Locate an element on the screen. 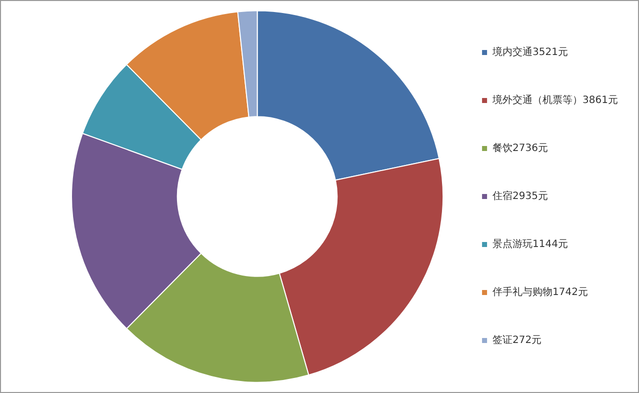 The height and width of the screenshot is (393, 639). legend-label: 境外交通（机票等）3861元 is located at coordinates (555, 100).